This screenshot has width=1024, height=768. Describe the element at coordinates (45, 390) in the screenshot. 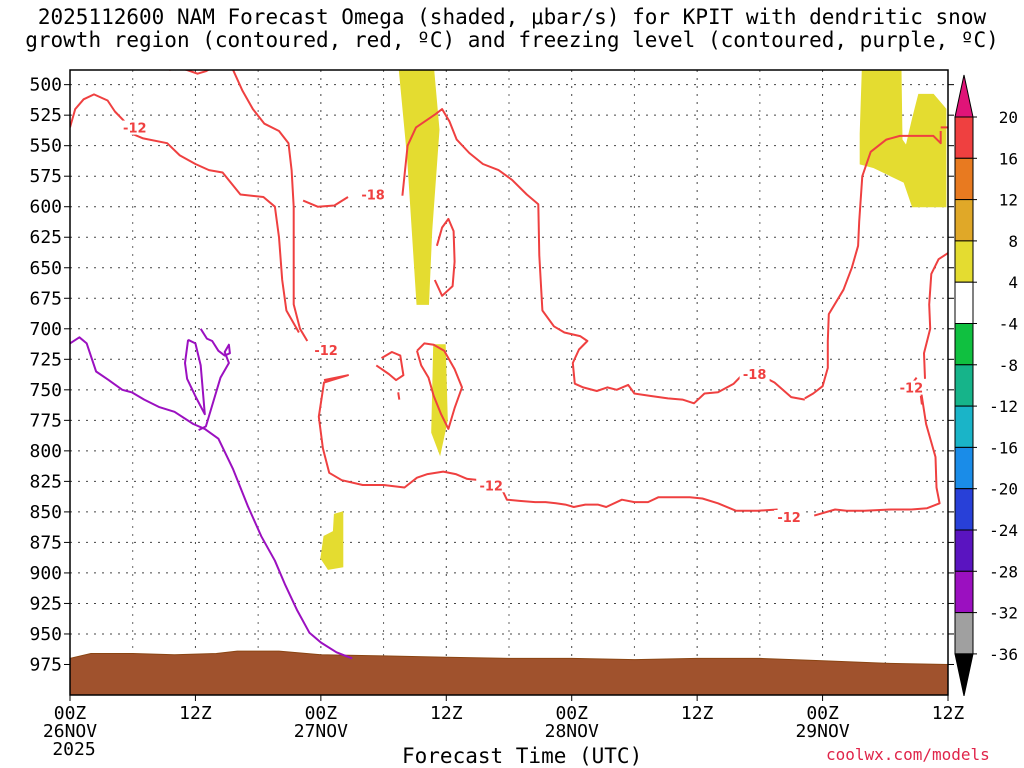

I see `y-tick-label: 750` at that location.